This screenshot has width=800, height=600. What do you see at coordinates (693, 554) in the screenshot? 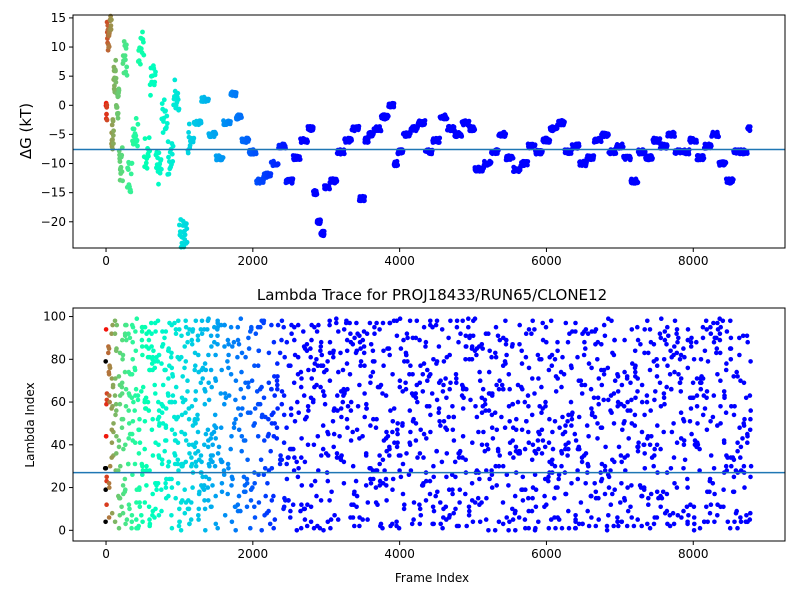
I see `lambda-x-tick-label: 8000` at bounding box center [693, 554].